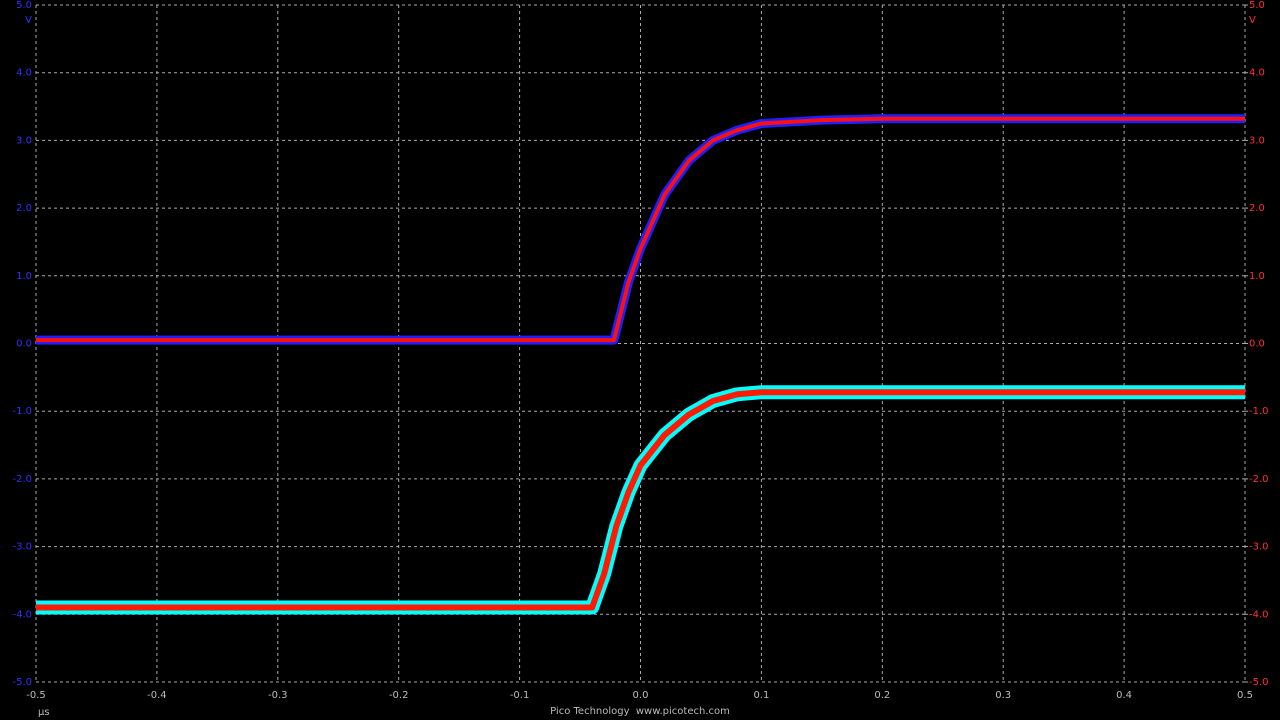 The width and height of the screenshot is (1280, 720). Describe the element at coordinates (761, 695) in the screenshot. I see `x-tick-label: 0.1` at that location.